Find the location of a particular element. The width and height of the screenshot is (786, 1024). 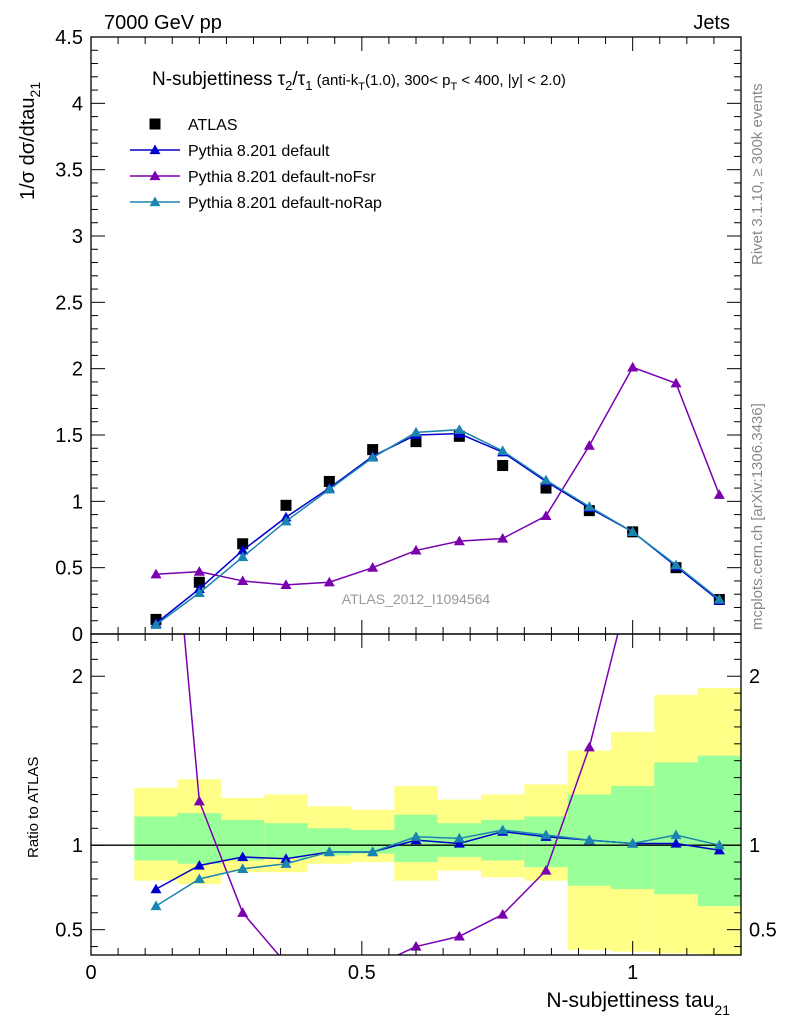

x-tick-label: 0 is located at coordinates (90, 973).